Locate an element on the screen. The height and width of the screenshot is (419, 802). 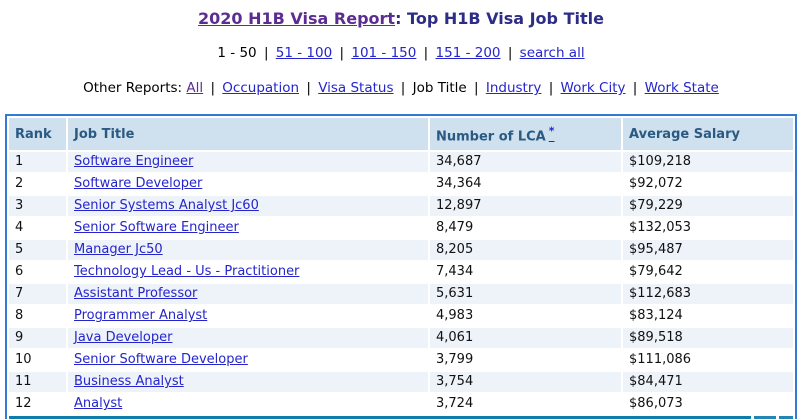
salary-cell: $95,487 is located at coordinates (708, 250).